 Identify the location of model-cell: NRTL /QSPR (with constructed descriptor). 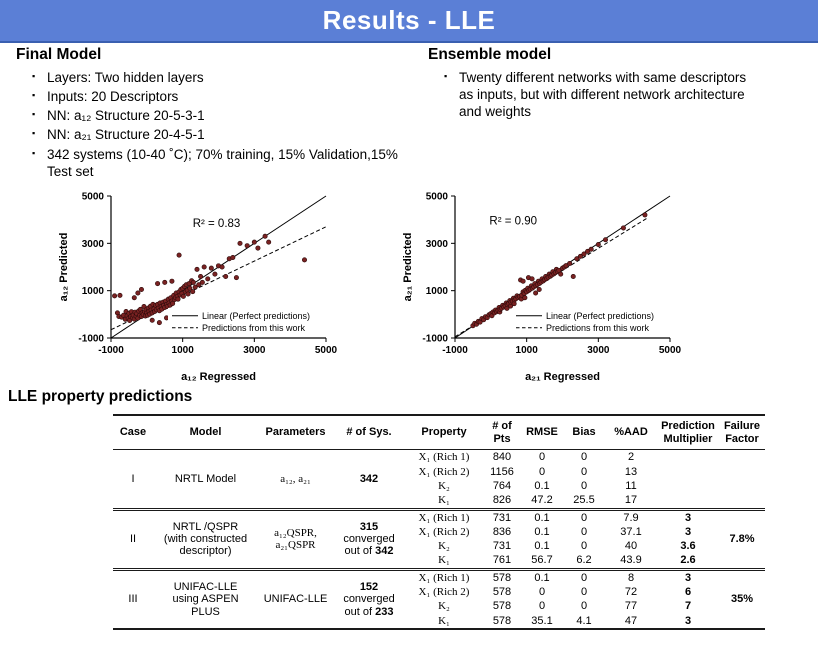
(205, 540).